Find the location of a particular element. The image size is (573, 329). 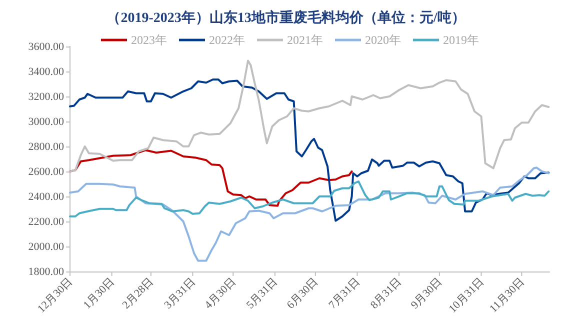

legend-label: 2023年 is located at coordinates (149, 40).